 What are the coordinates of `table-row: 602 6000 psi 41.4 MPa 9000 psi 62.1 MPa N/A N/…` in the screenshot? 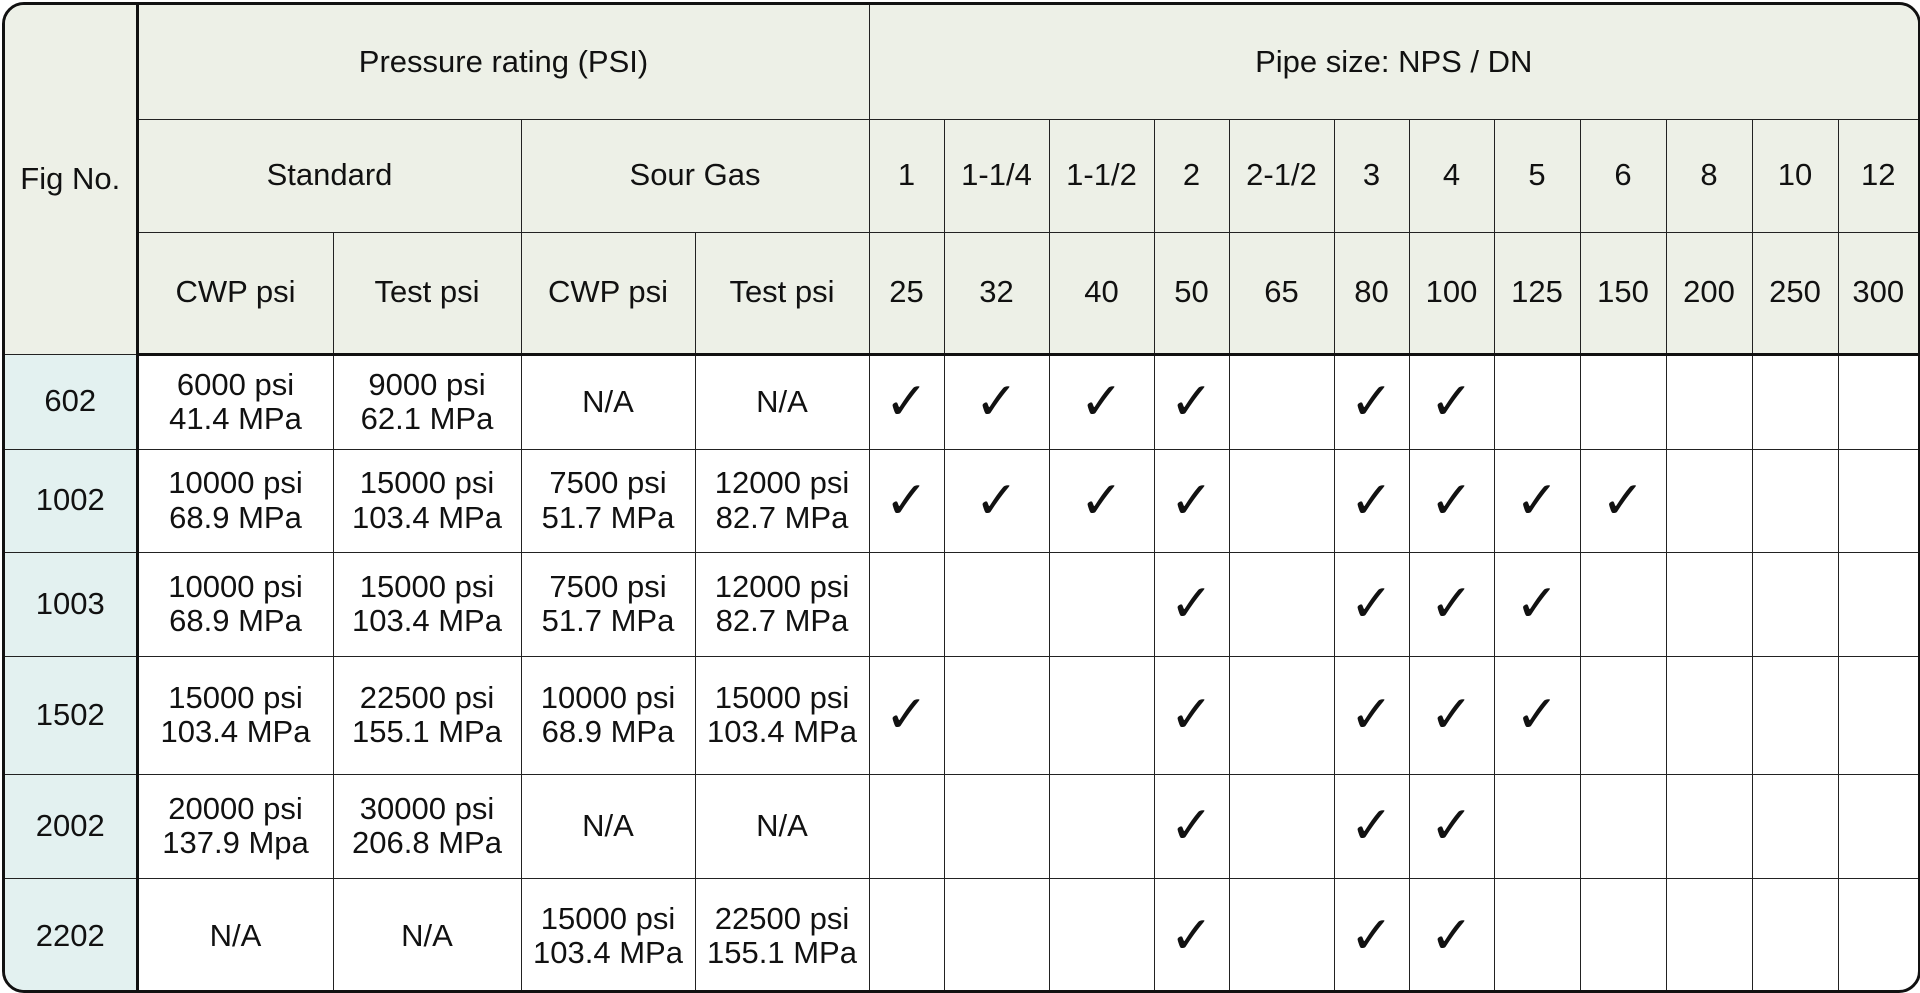 It's located at (961, 401).